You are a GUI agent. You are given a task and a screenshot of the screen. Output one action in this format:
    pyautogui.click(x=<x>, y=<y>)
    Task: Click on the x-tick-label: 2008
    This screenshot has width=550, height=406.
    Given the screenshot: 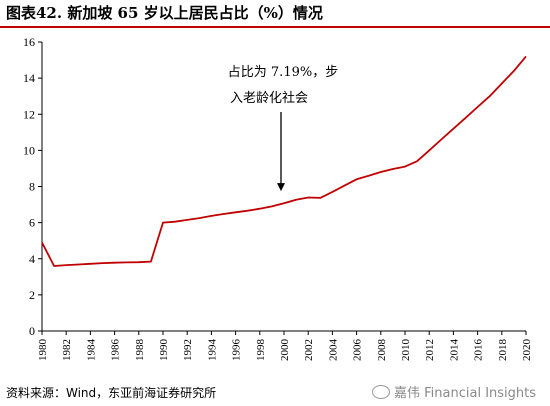 What is the action you would take?
    pyautogui.click(x=382, y=350)
    